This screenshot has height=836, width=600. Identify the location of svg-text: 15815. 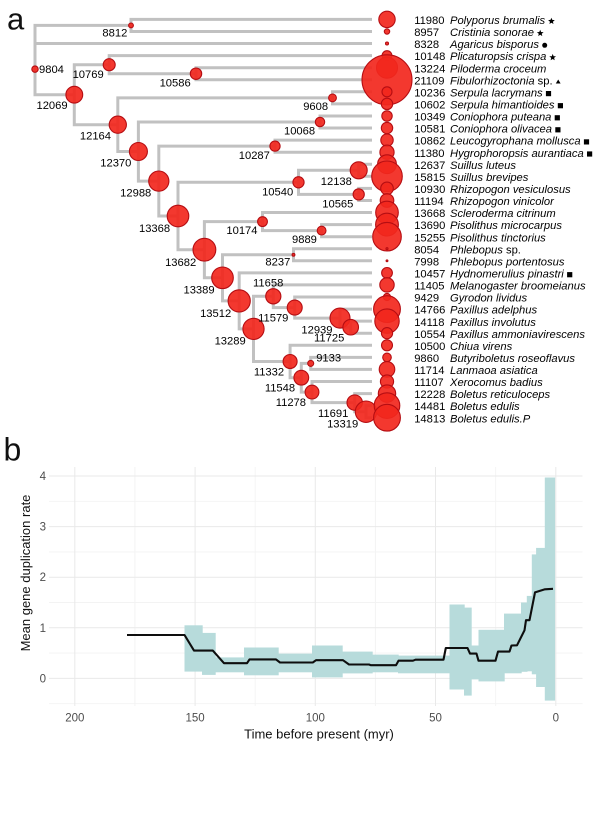
(429, 178).